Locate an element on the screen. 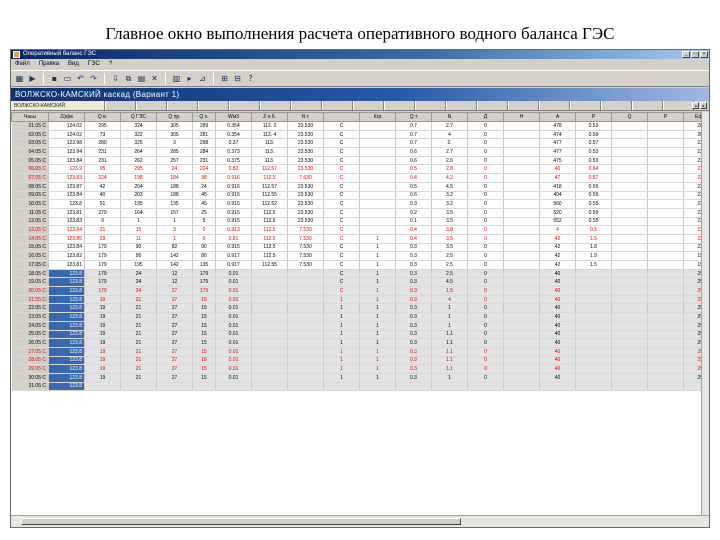 The height and width of the screenshot is (540, 720). table-cell: 4.5 is located at coordinates (449, 187).